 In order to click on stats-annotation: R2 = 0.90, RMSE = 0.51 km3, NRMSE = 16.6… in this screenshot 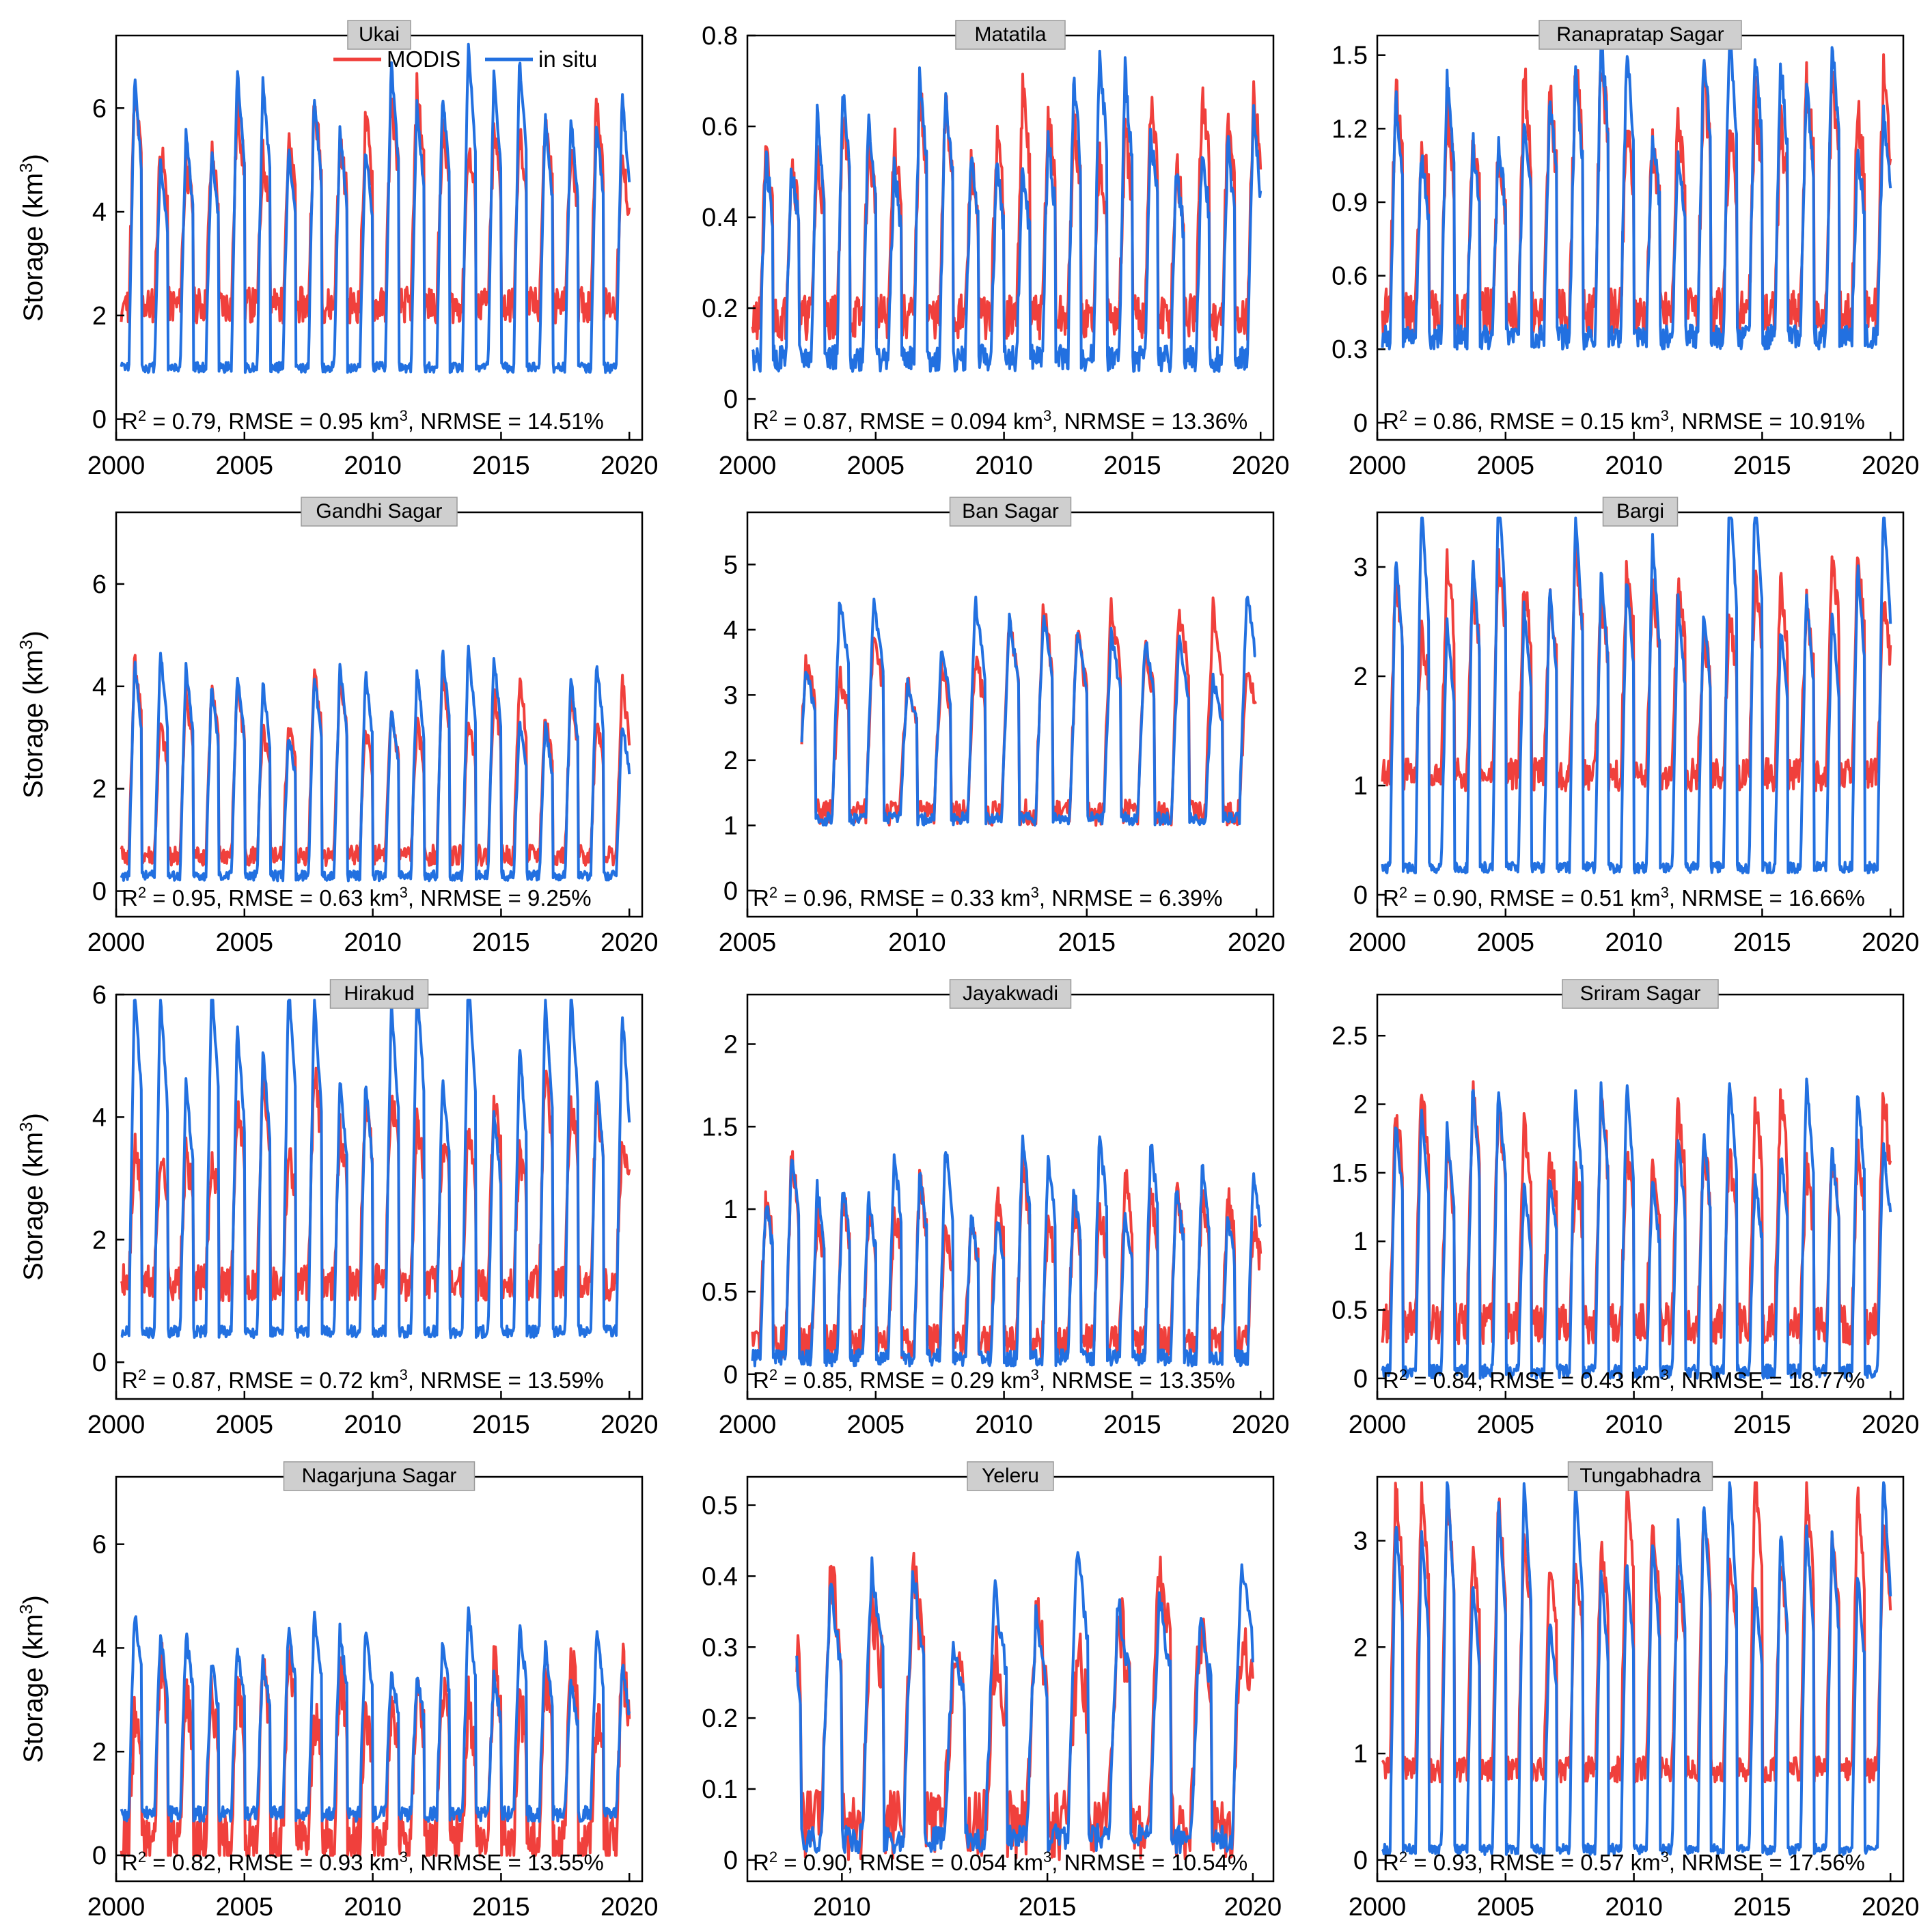, I will do `click(1624, 898)`.